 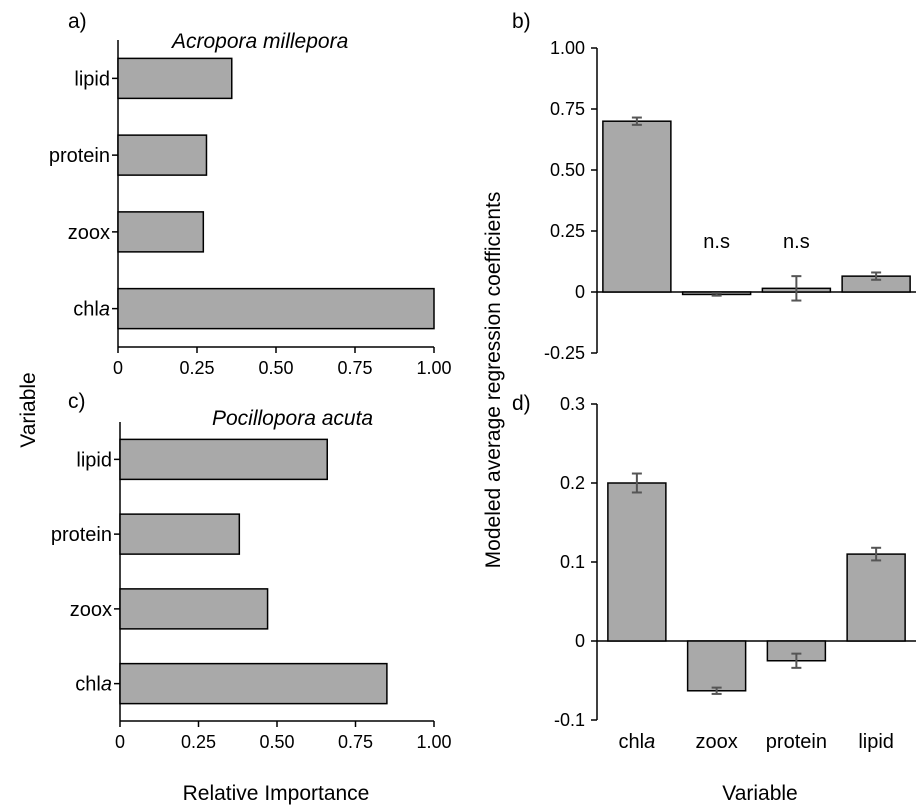 I want to click on right-y-axis-title: Modeled average regression coefficients, so click(x=493, y=380).